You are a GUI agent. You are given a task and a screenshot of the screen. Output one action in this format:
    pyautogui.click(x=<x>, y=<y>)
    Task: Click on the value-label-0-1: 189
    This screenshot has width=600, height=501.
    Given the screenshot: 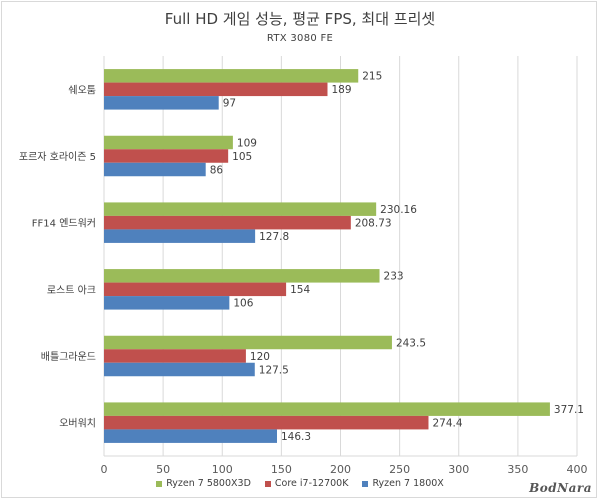 What is the action you would take?
    pyautogui.click(x=341, y=90)
    